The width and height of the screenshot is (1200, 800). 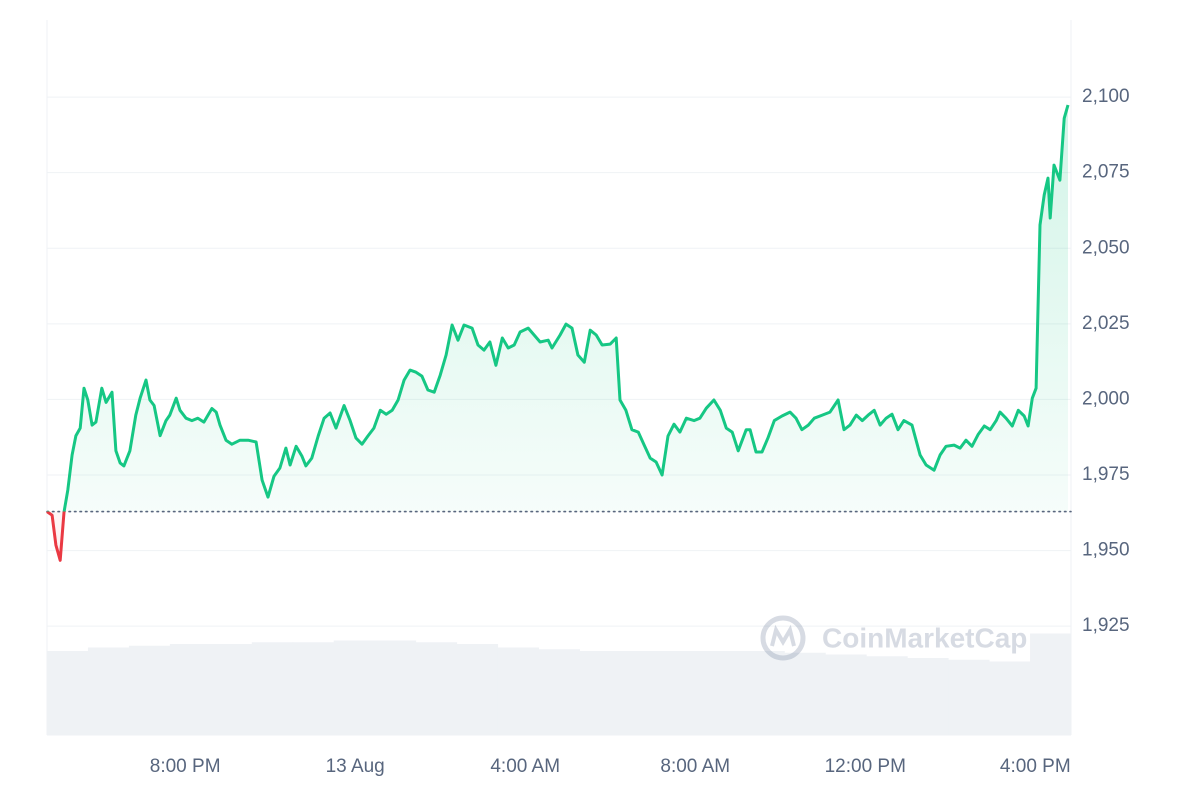 I want to click on x-tick-label: 8:00 AM, so click(x=695, y=766).